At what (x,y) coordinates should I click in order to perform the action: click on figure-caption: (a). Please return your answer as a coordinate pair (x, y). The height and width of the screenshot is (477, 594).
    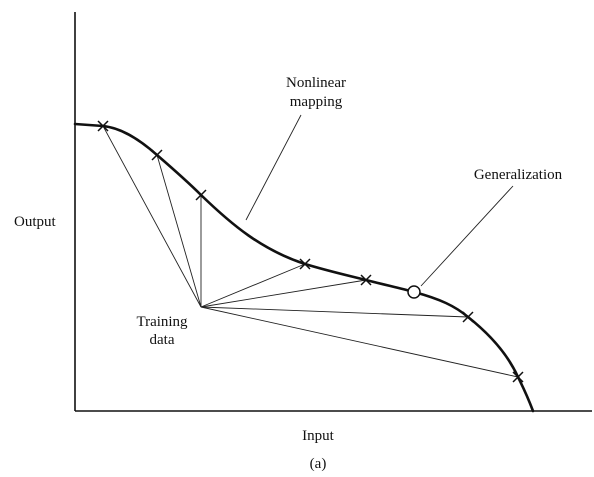
    Looking at the image, I should click on (318, 464).